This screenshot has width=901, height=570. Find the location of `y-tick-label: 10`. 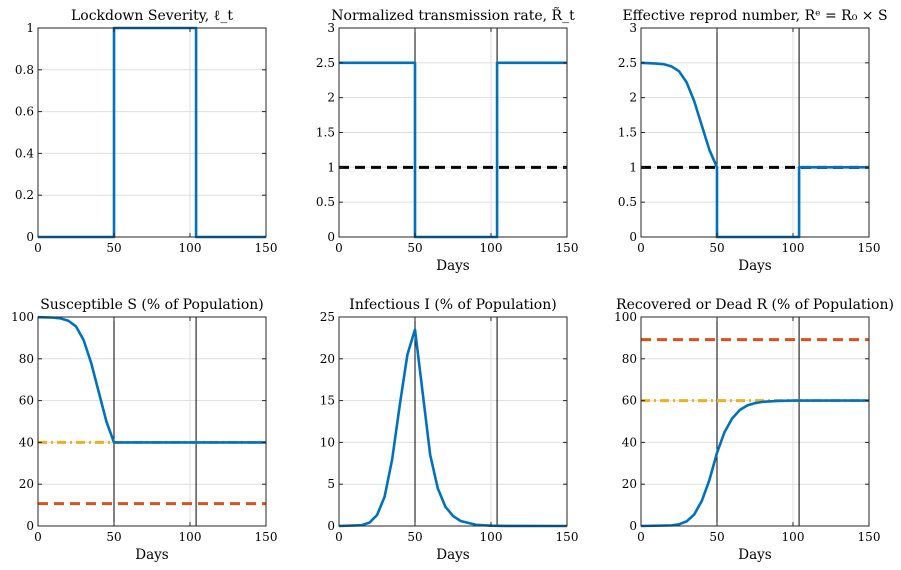

y-tick-label: 10 is located at coordinates (327, 442).